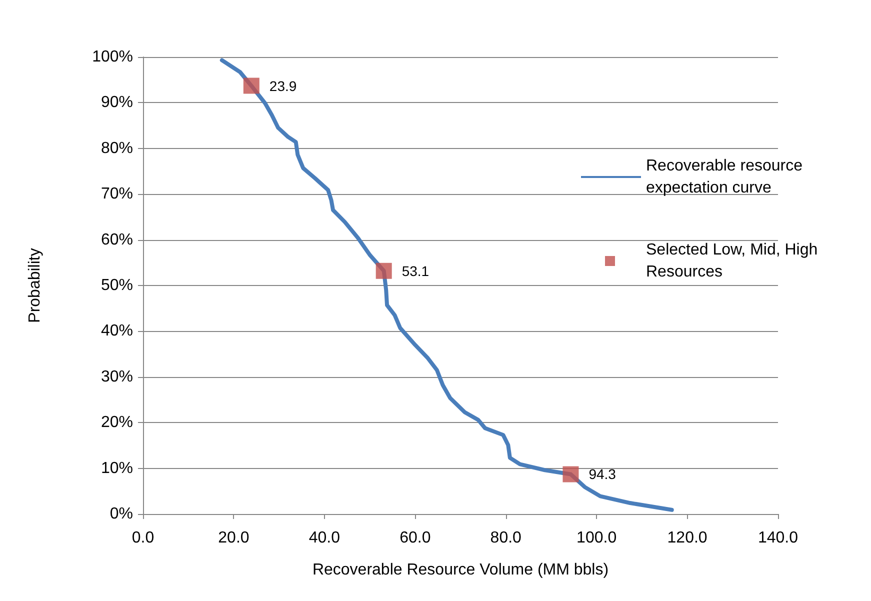 The image size is (871, 601). I want to click on x-tick-label: 120.0, so click(687, 538).